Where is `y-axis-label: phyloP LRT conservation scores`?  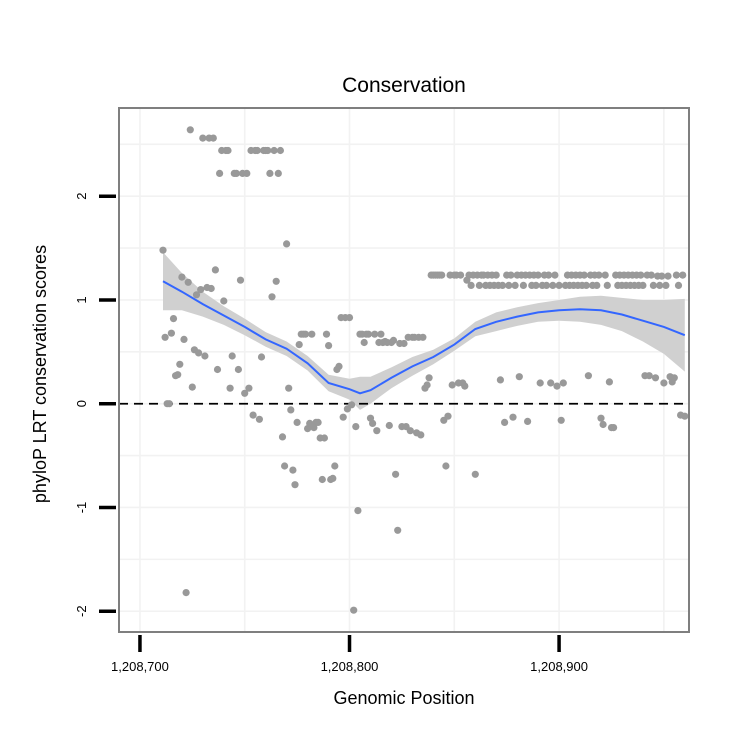
y-axis-label: phyloP LRT conservation scores is located at coordinates (40, 374).